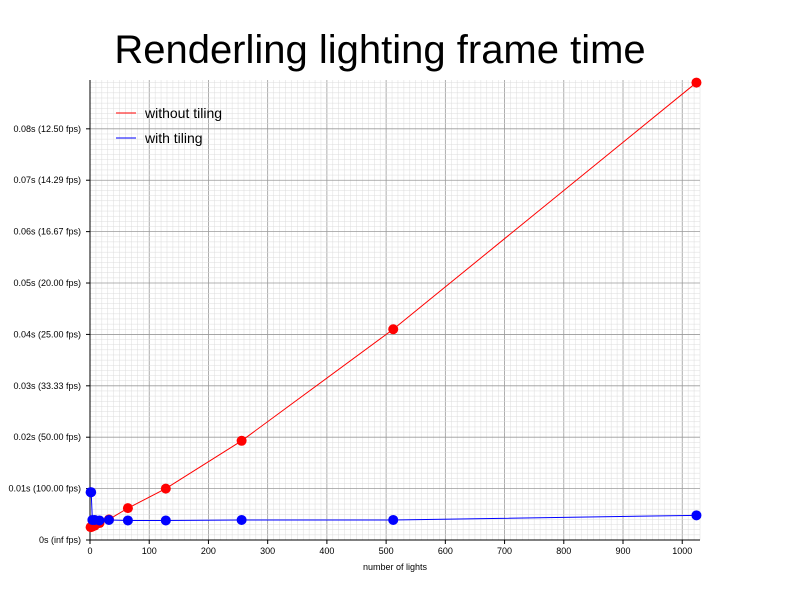 This screenshot has height=600, width=800. What do you see at coordinates (47, 283) in the screenshot?
I see `y-tick-label: 0.05s (20.00 fps)` at bounding box center [47, 283].